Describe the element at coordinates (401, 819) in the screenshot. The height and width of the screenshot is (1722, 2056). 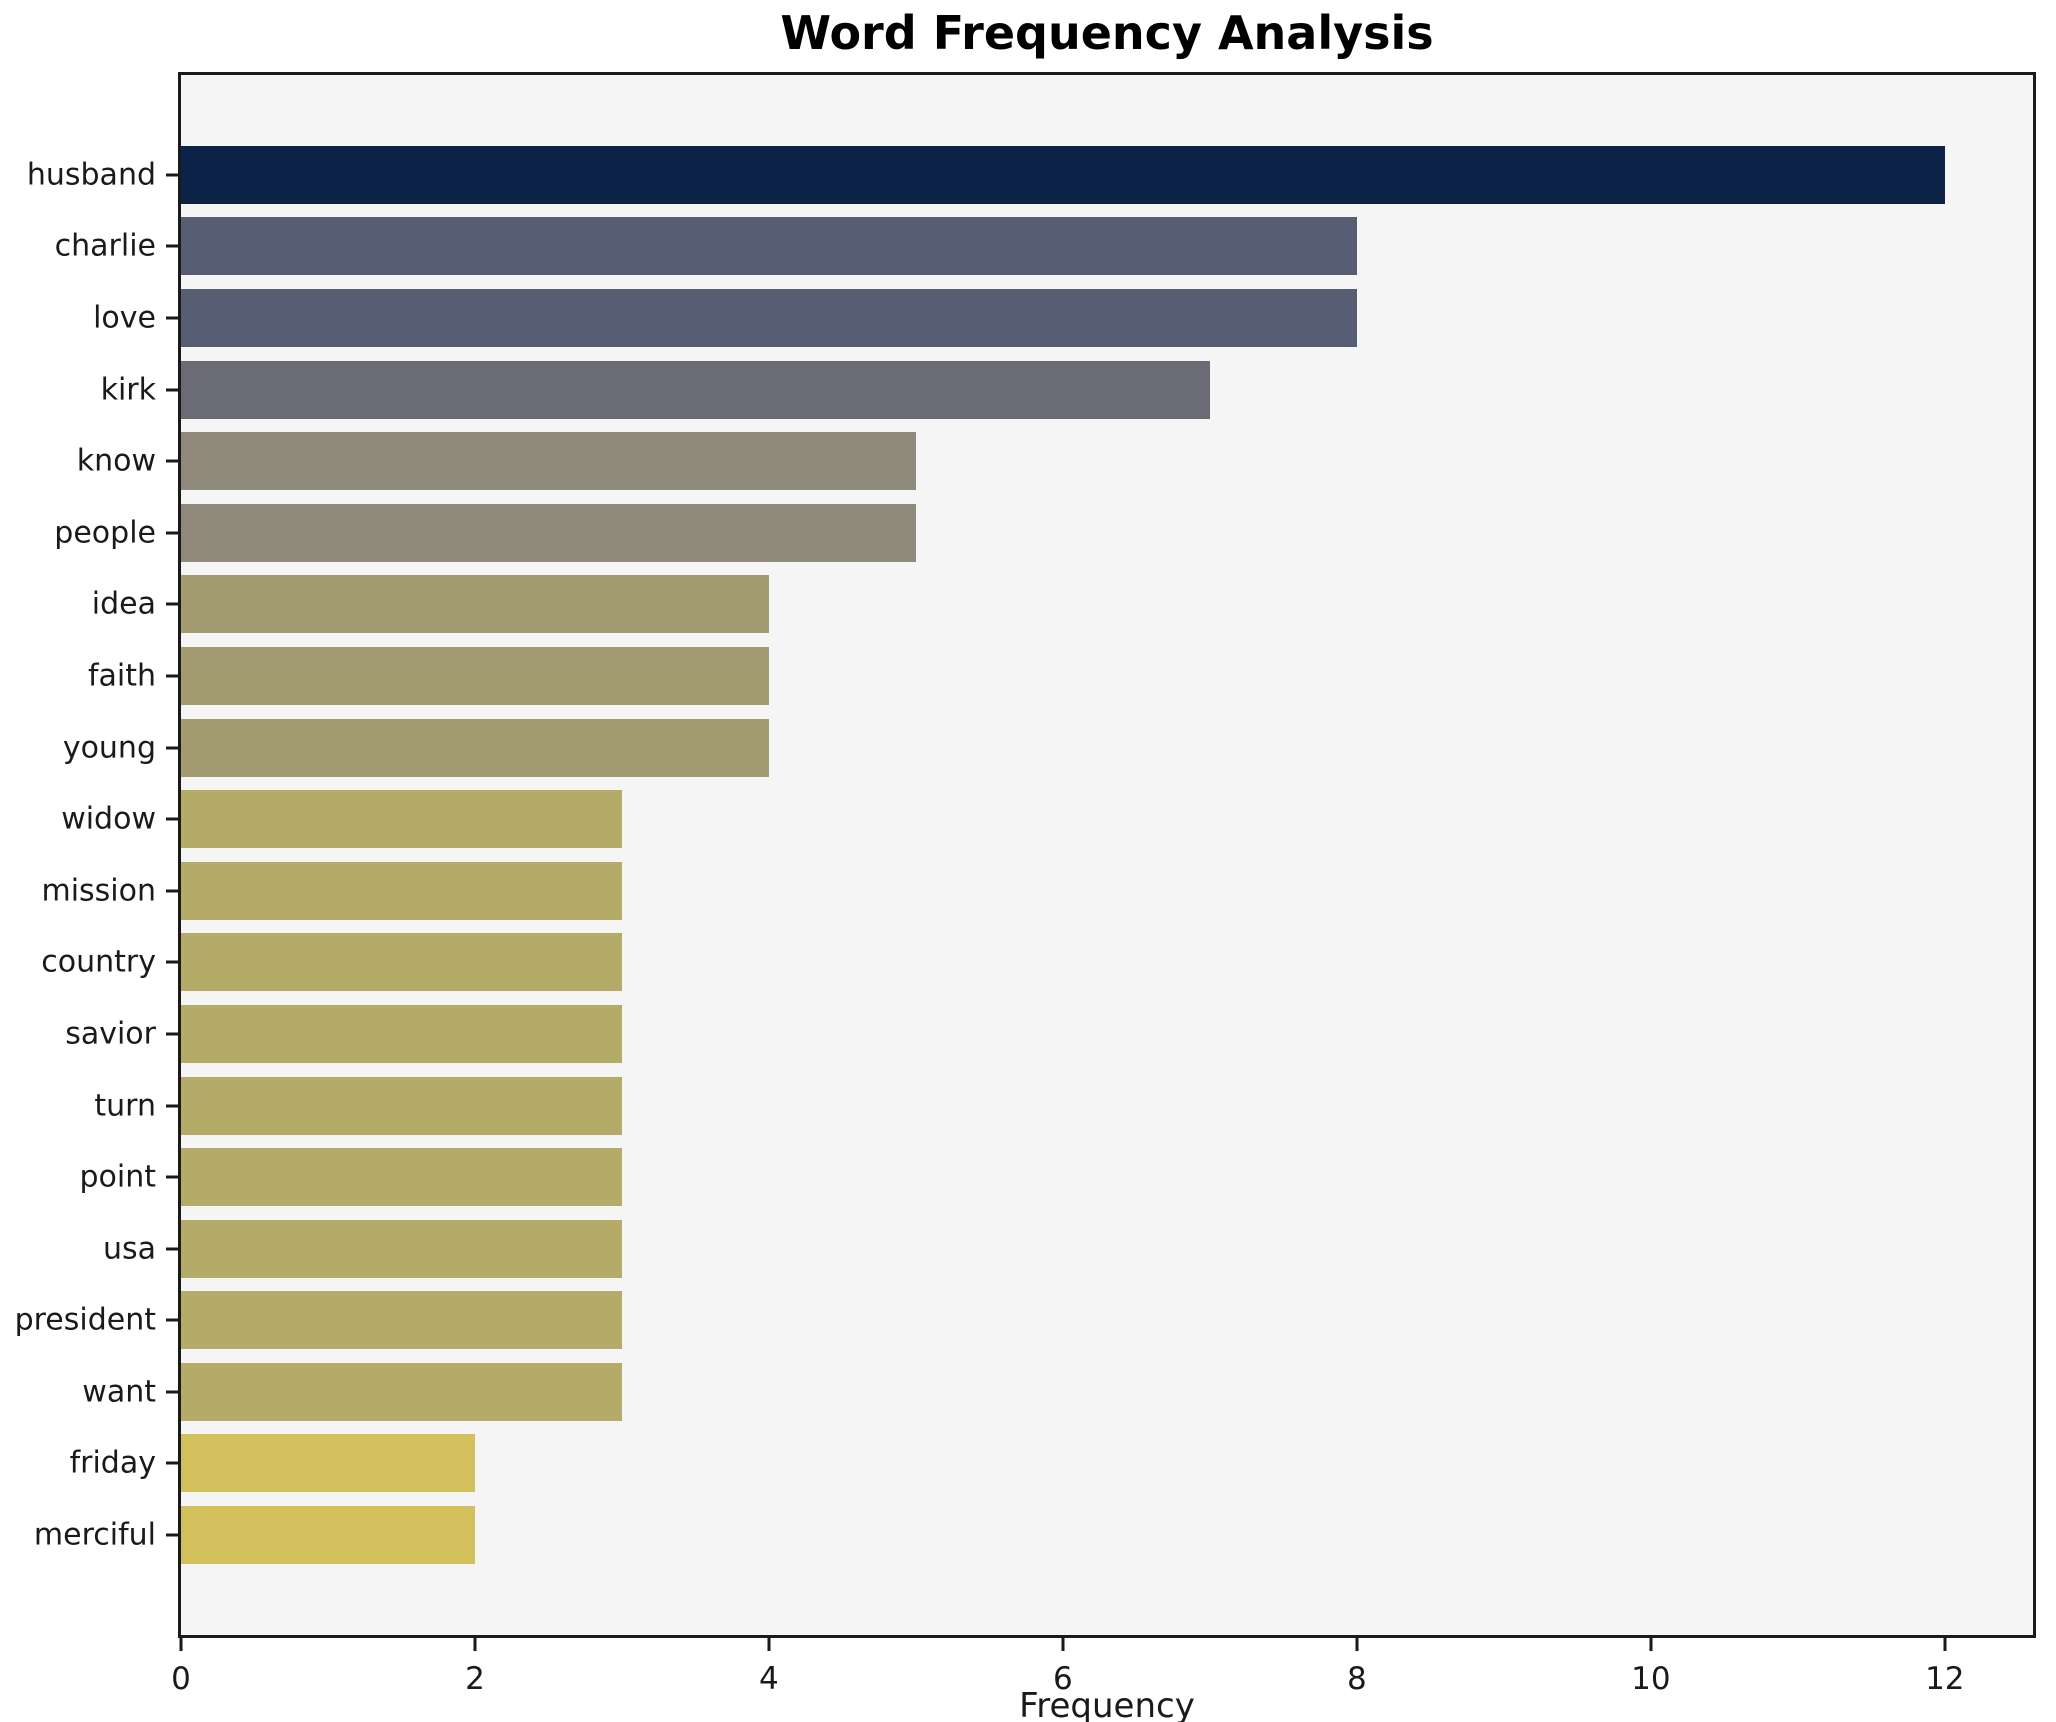
I see `bar-widow` at that location.